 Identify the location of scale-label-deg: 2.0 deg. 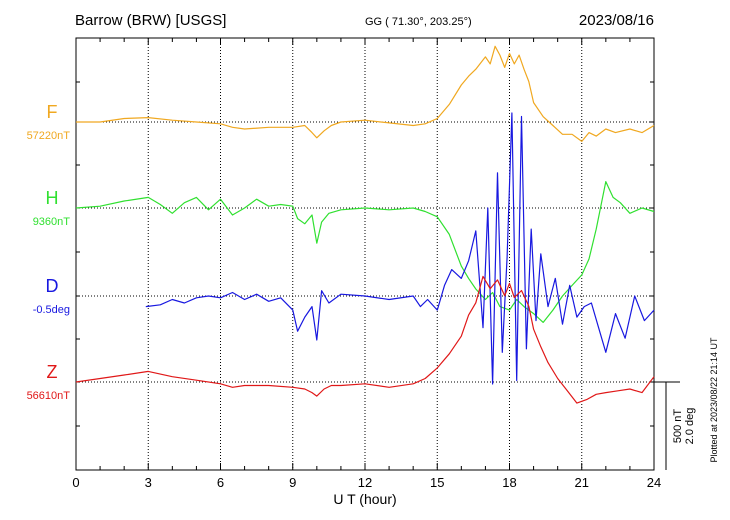
(690, 426).